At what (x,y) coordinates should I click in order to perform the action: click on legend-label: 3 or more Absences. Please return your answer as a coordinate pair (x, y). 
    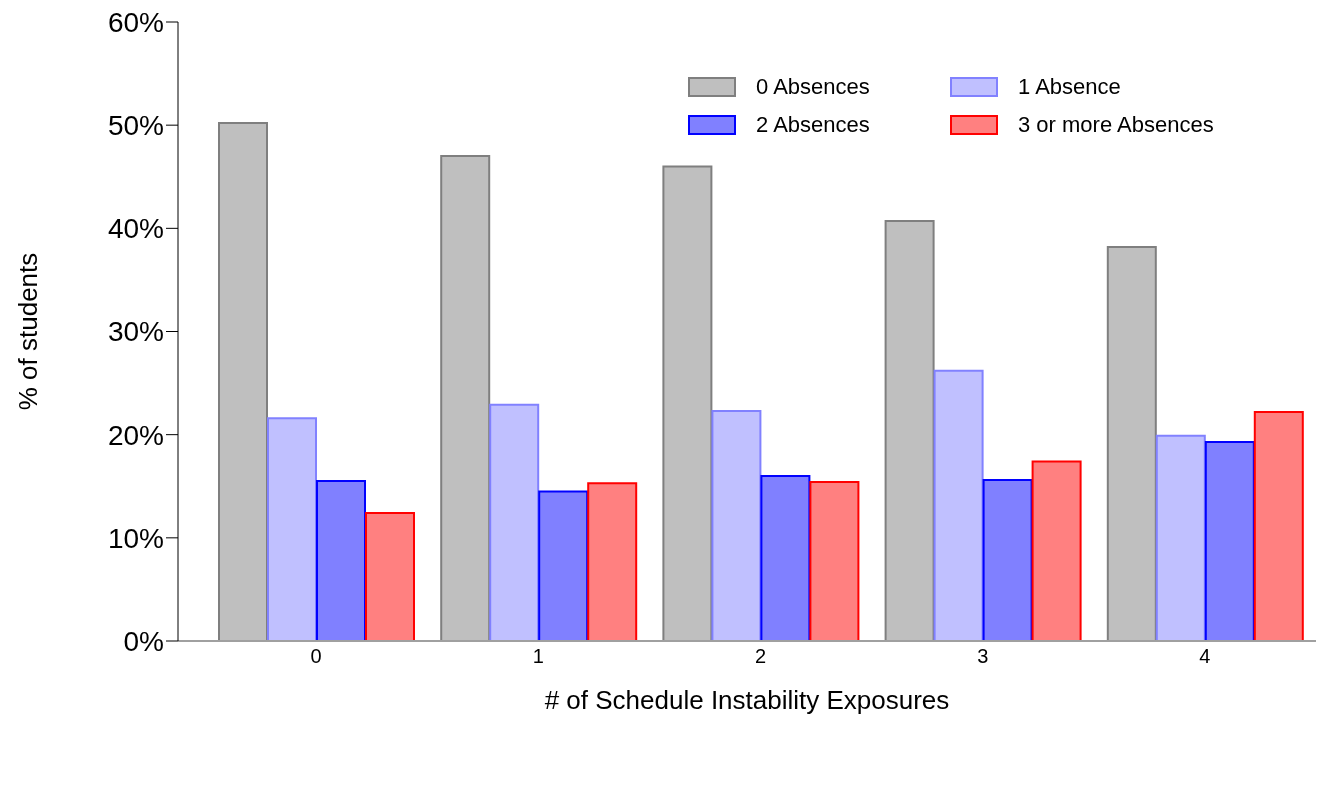
    Looking at the image, I should click on (1116, 125).